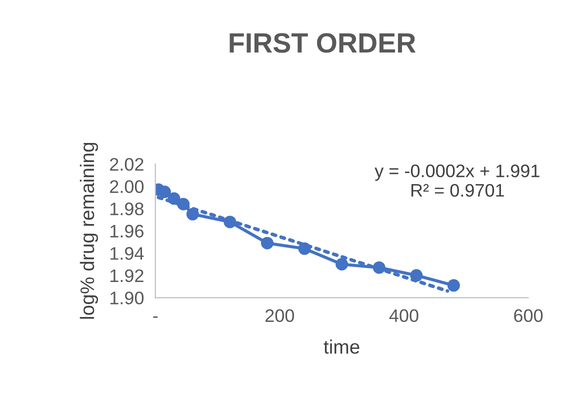  Describe the element at coordinates (127, 164) in the screenshot. I see `y-tick-label: 2.02` at that location.